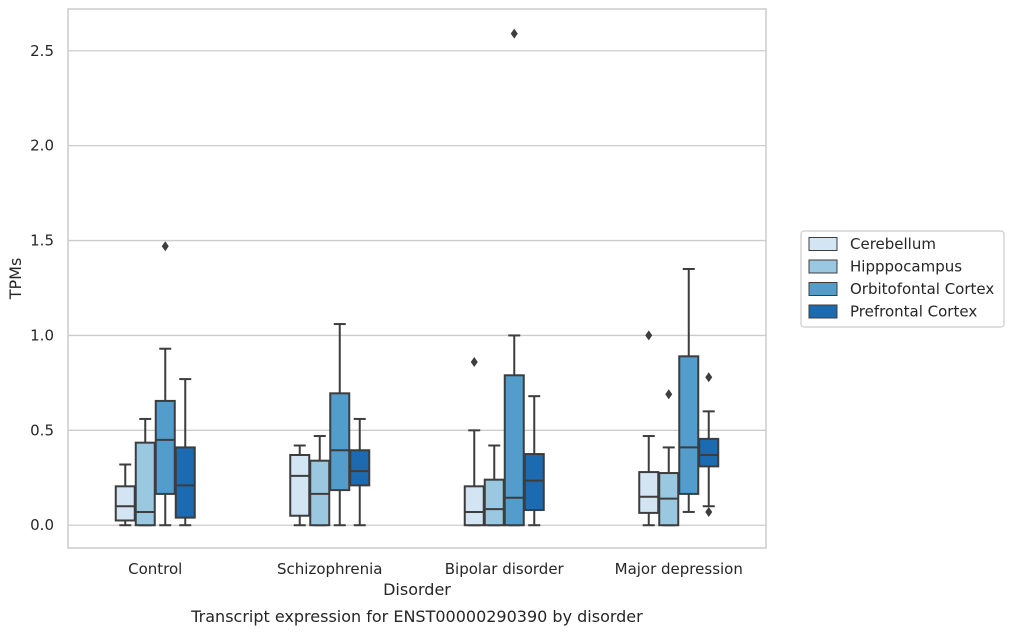 The height and width of the screenshot is (634, 1014). Describe the element at coordinates (42, 430) in the screenshot. I see `y-tick-label: 0.5` at that location.